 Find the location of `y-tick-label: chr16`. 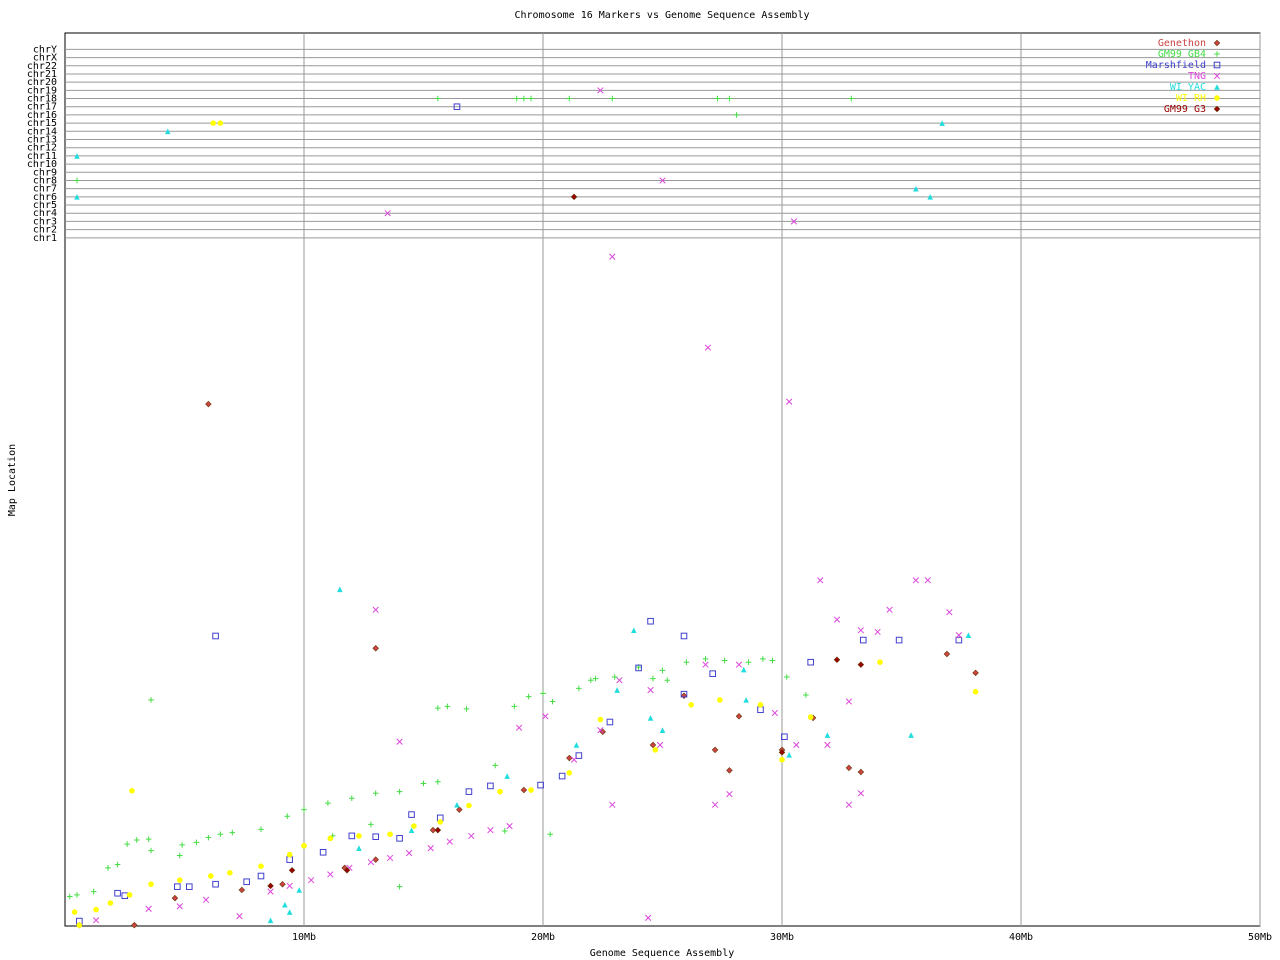

y-tick-label: chr16 is located at coordinates (42, 115).